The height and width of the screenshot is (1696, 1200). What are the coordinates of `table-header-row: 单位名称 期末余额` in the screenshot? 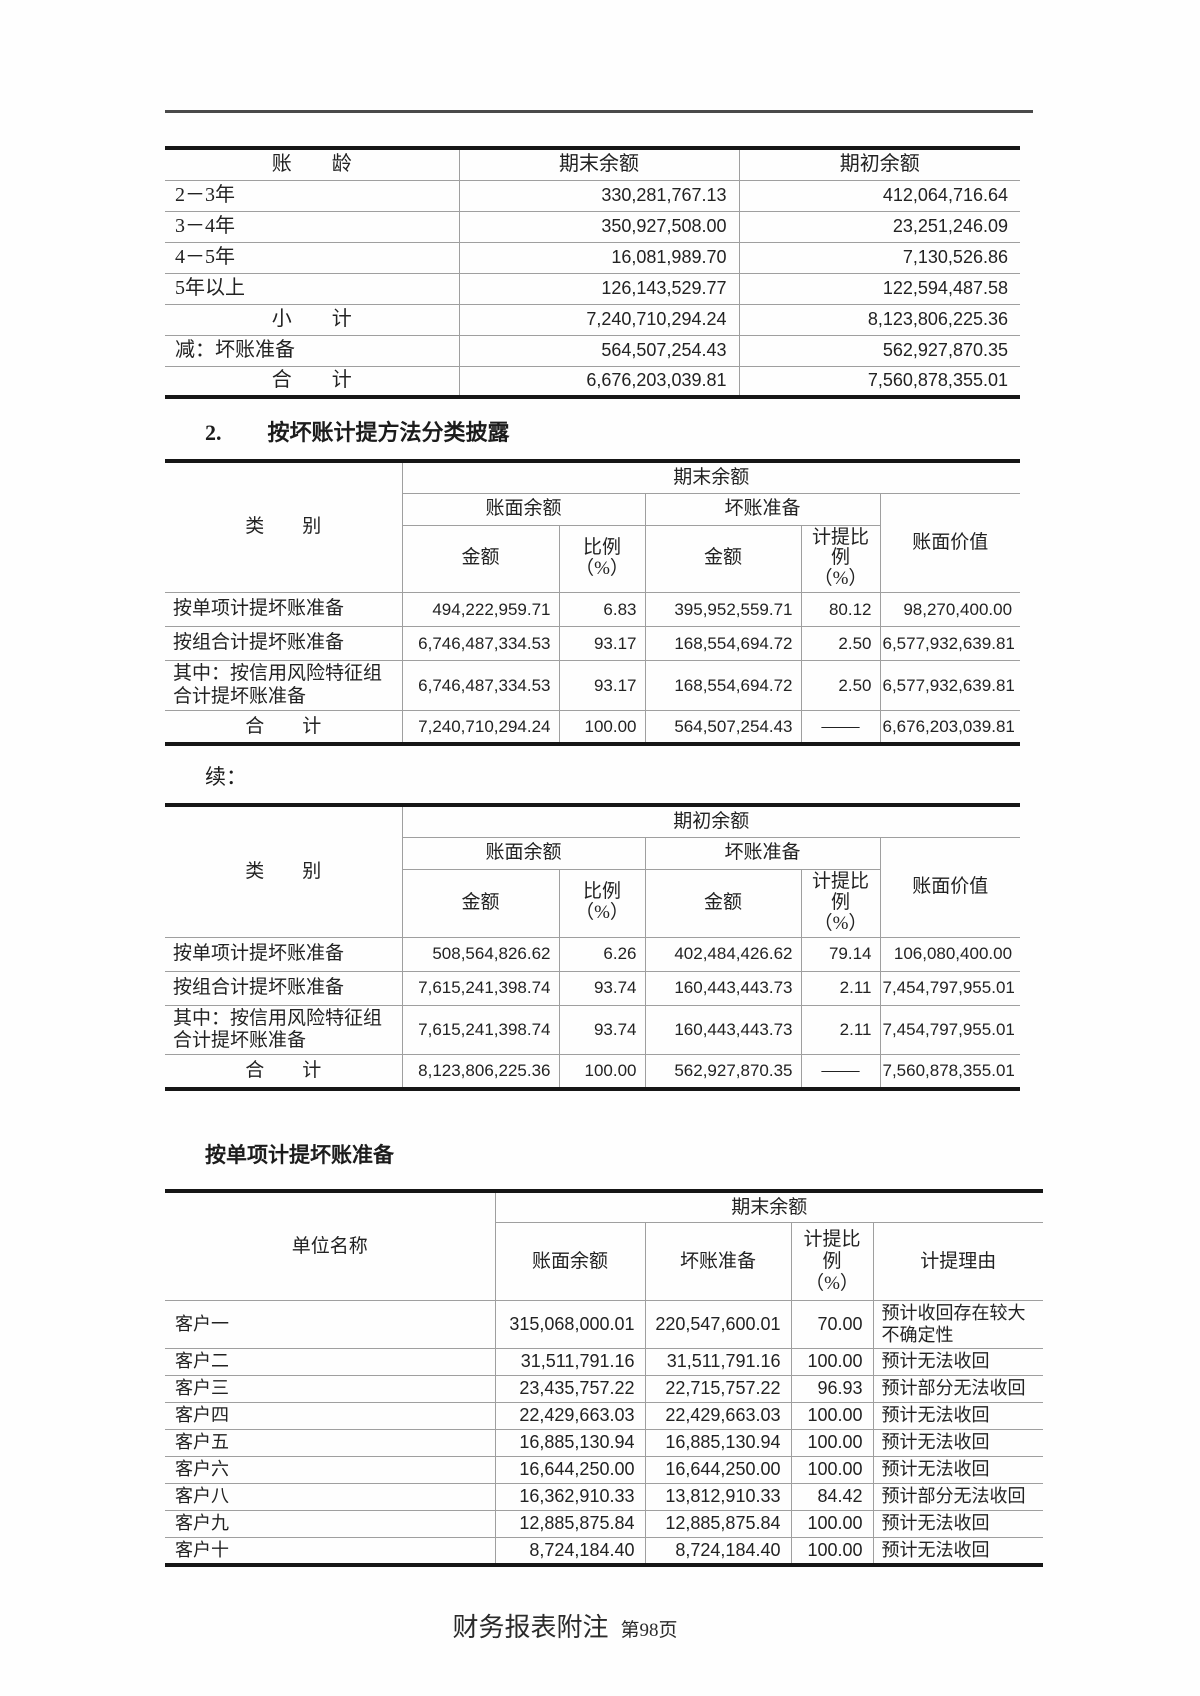 It's located at (604, 1246).